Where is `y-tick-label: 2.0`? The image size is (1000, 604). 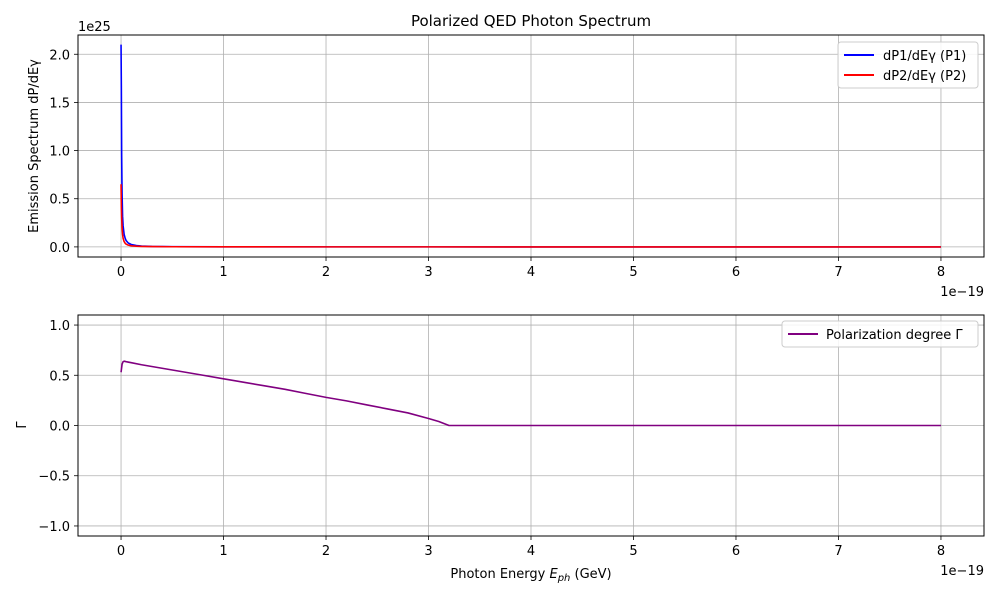
y-tick-label: 2.0 is located at coordinates (59, 55).